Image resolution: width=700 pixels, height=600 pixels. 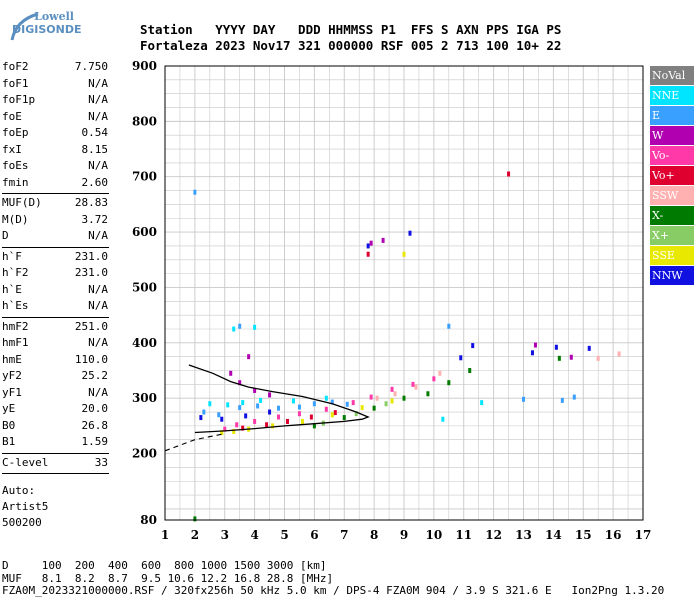 I want to click on x-tick-label: 14, so click(x=553, y=535).